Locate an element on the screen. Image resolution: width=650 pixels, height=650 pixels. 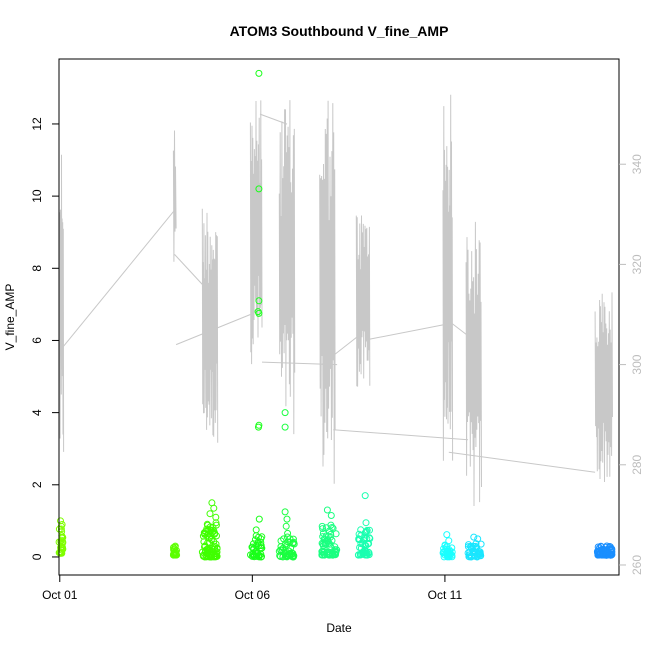
x-tick-label: Oct 01 is located at coordinates (60, 595).